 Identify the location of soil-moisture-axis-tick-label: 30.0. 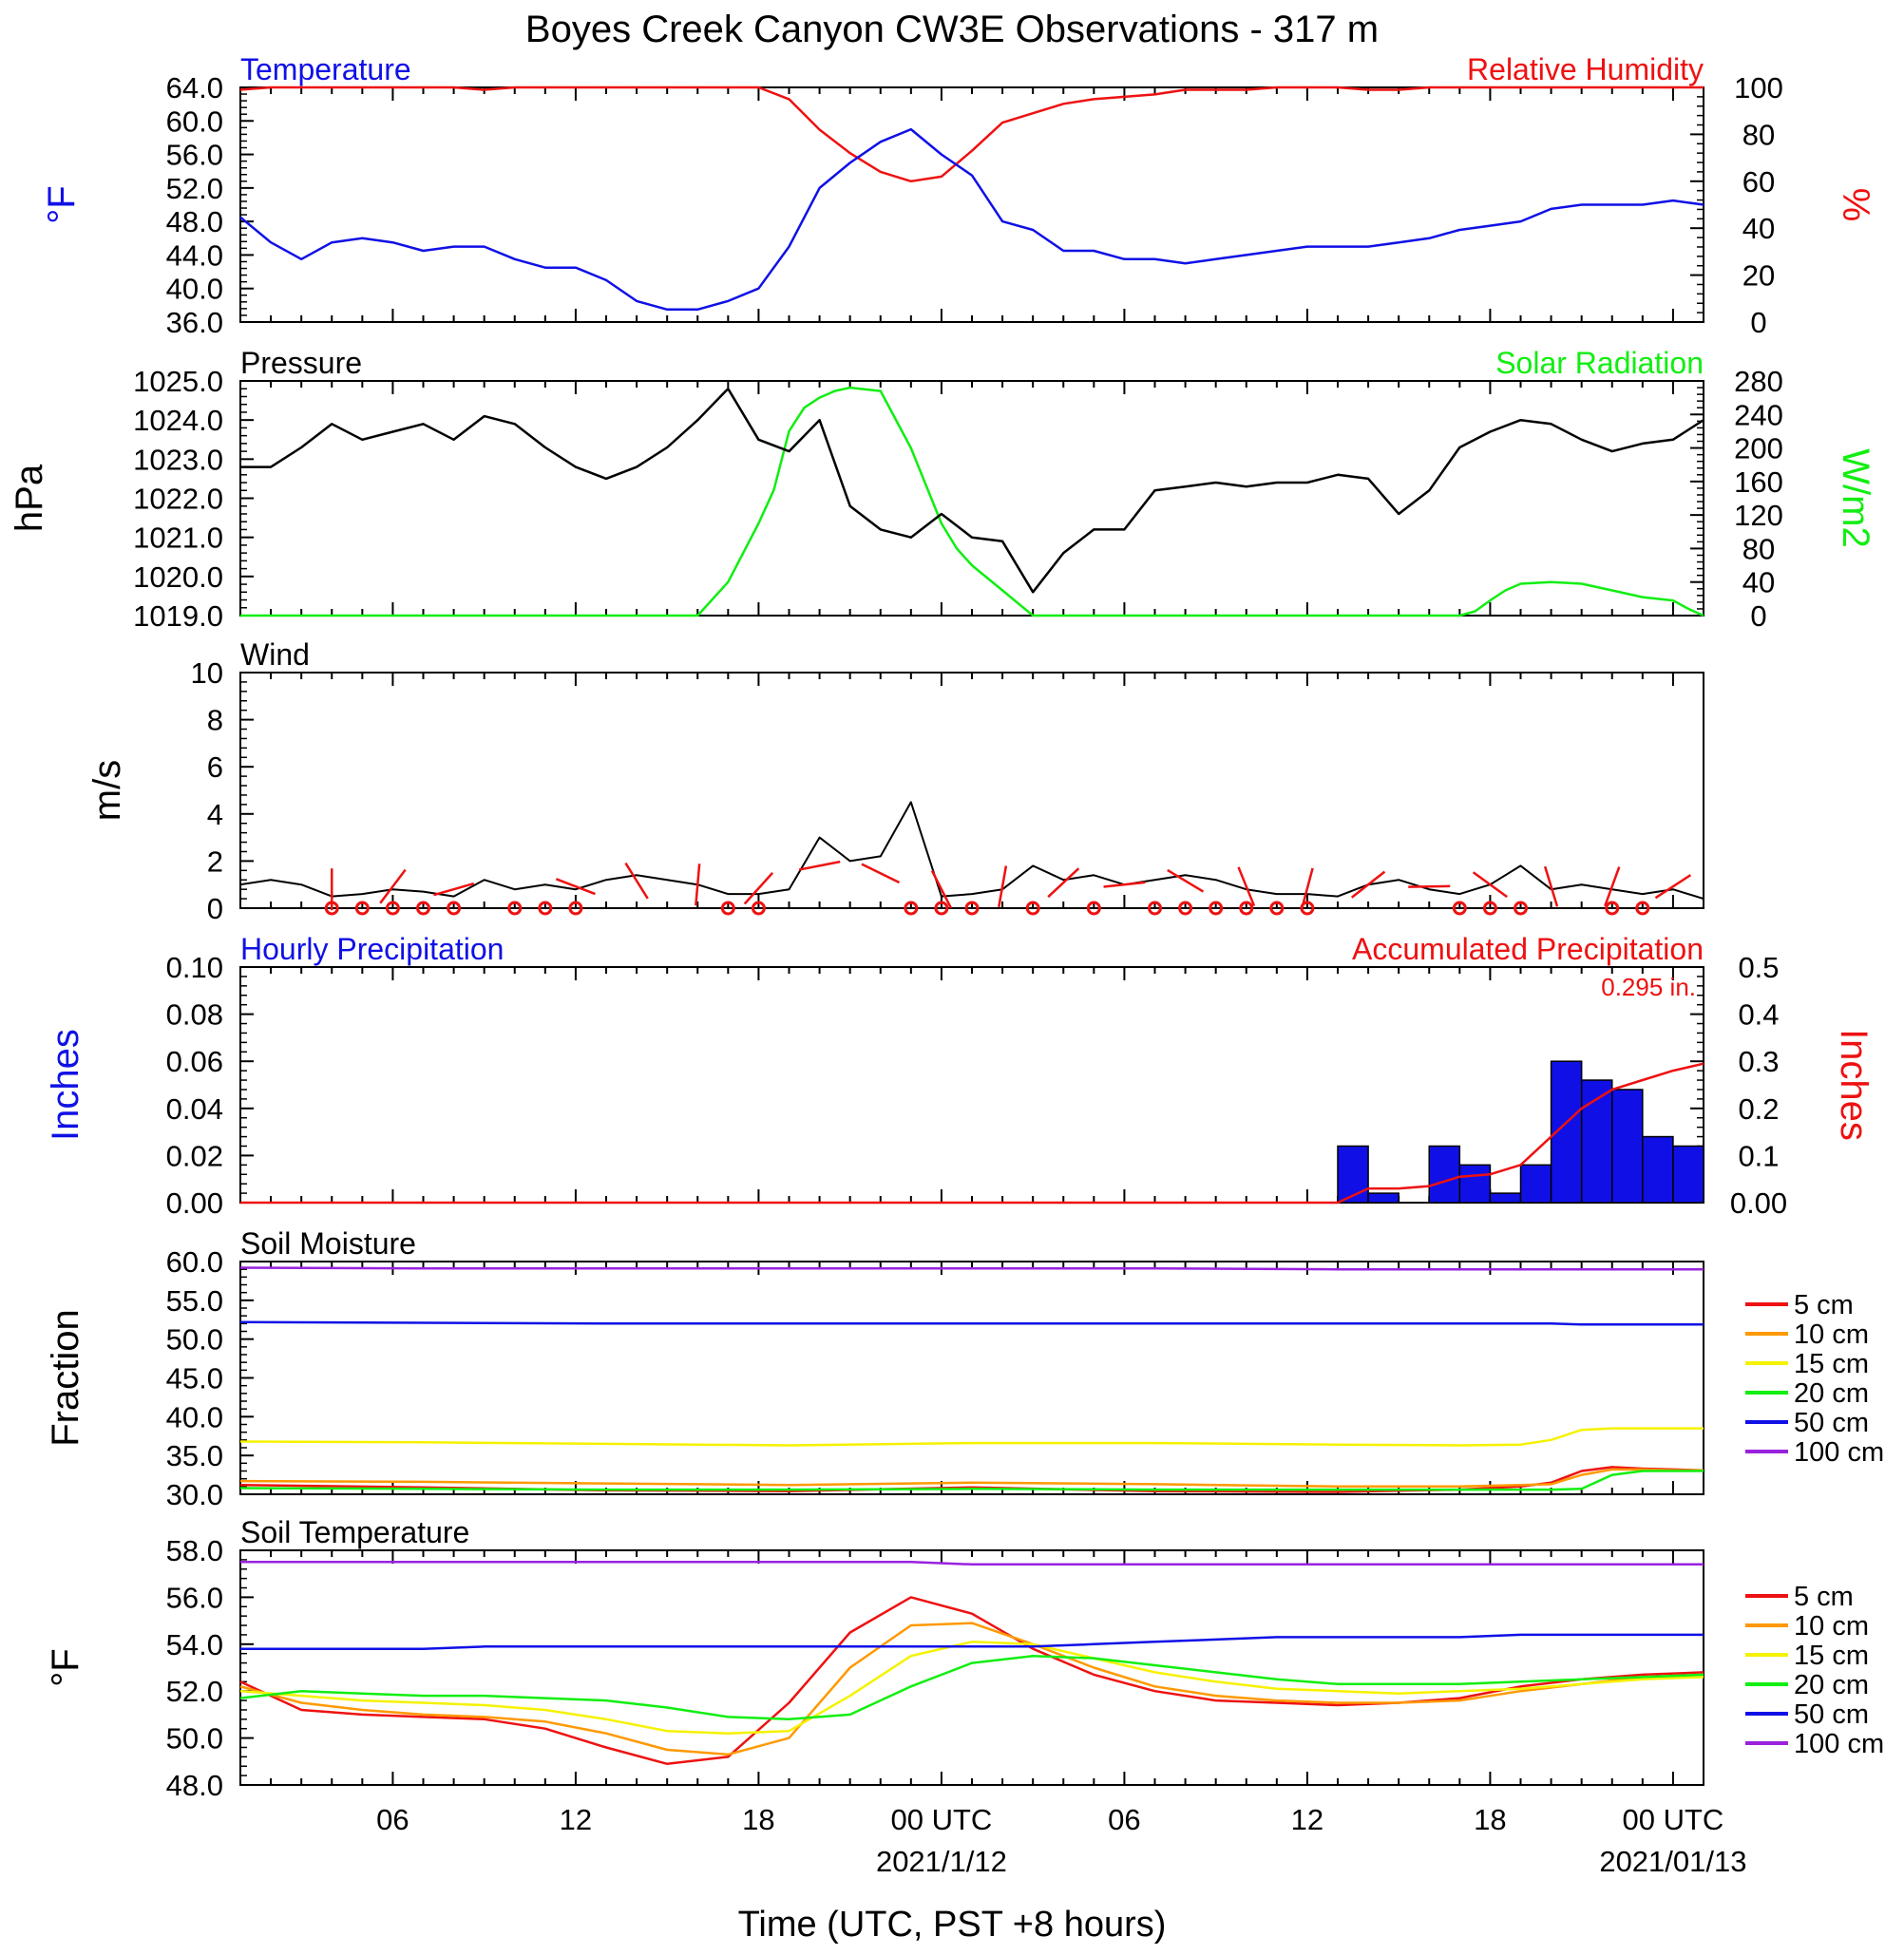
(194, 1494).